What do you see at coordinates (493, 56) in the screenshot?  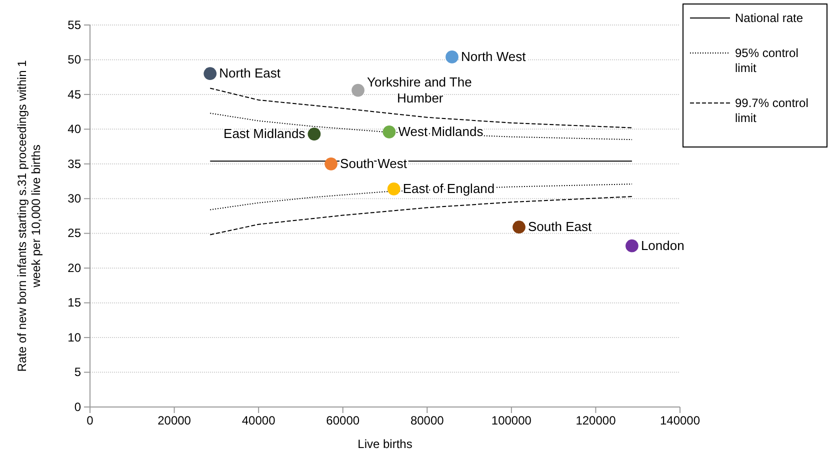 I see `series-label: North West` at bounding box center [493, 56].